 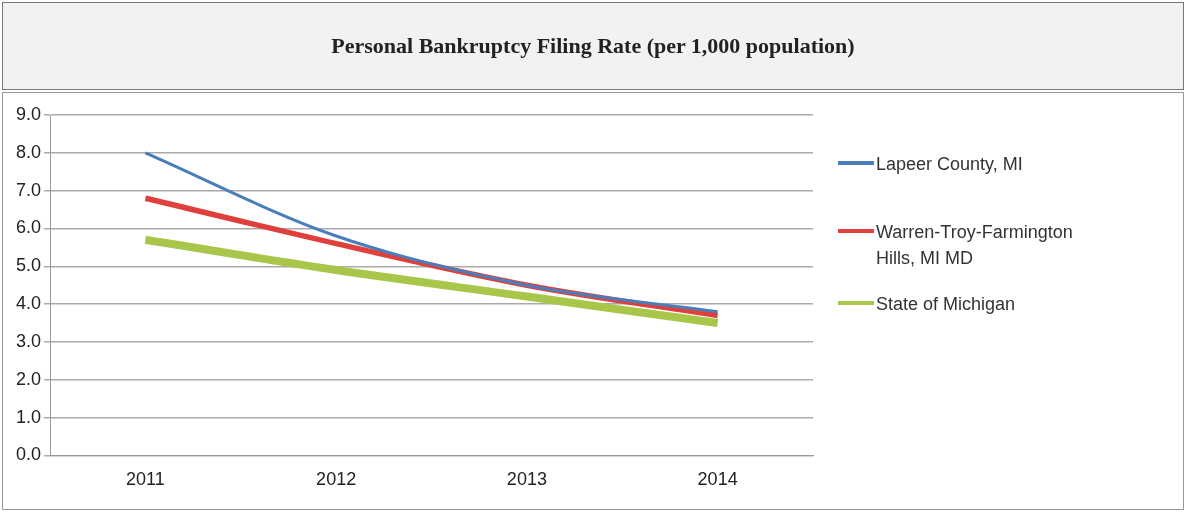 What do you see at coordinates (717, 479) in the screenshot?
I see `x-tick-label: 2014` at bounding box center [717, 479].